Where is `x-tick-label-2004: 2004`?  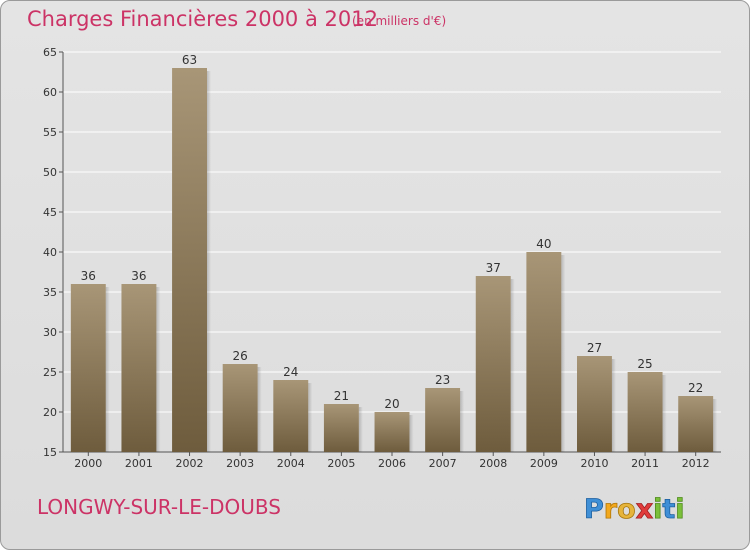 x-tick-label-2004: 2004 is located at coordinates (291, 463).